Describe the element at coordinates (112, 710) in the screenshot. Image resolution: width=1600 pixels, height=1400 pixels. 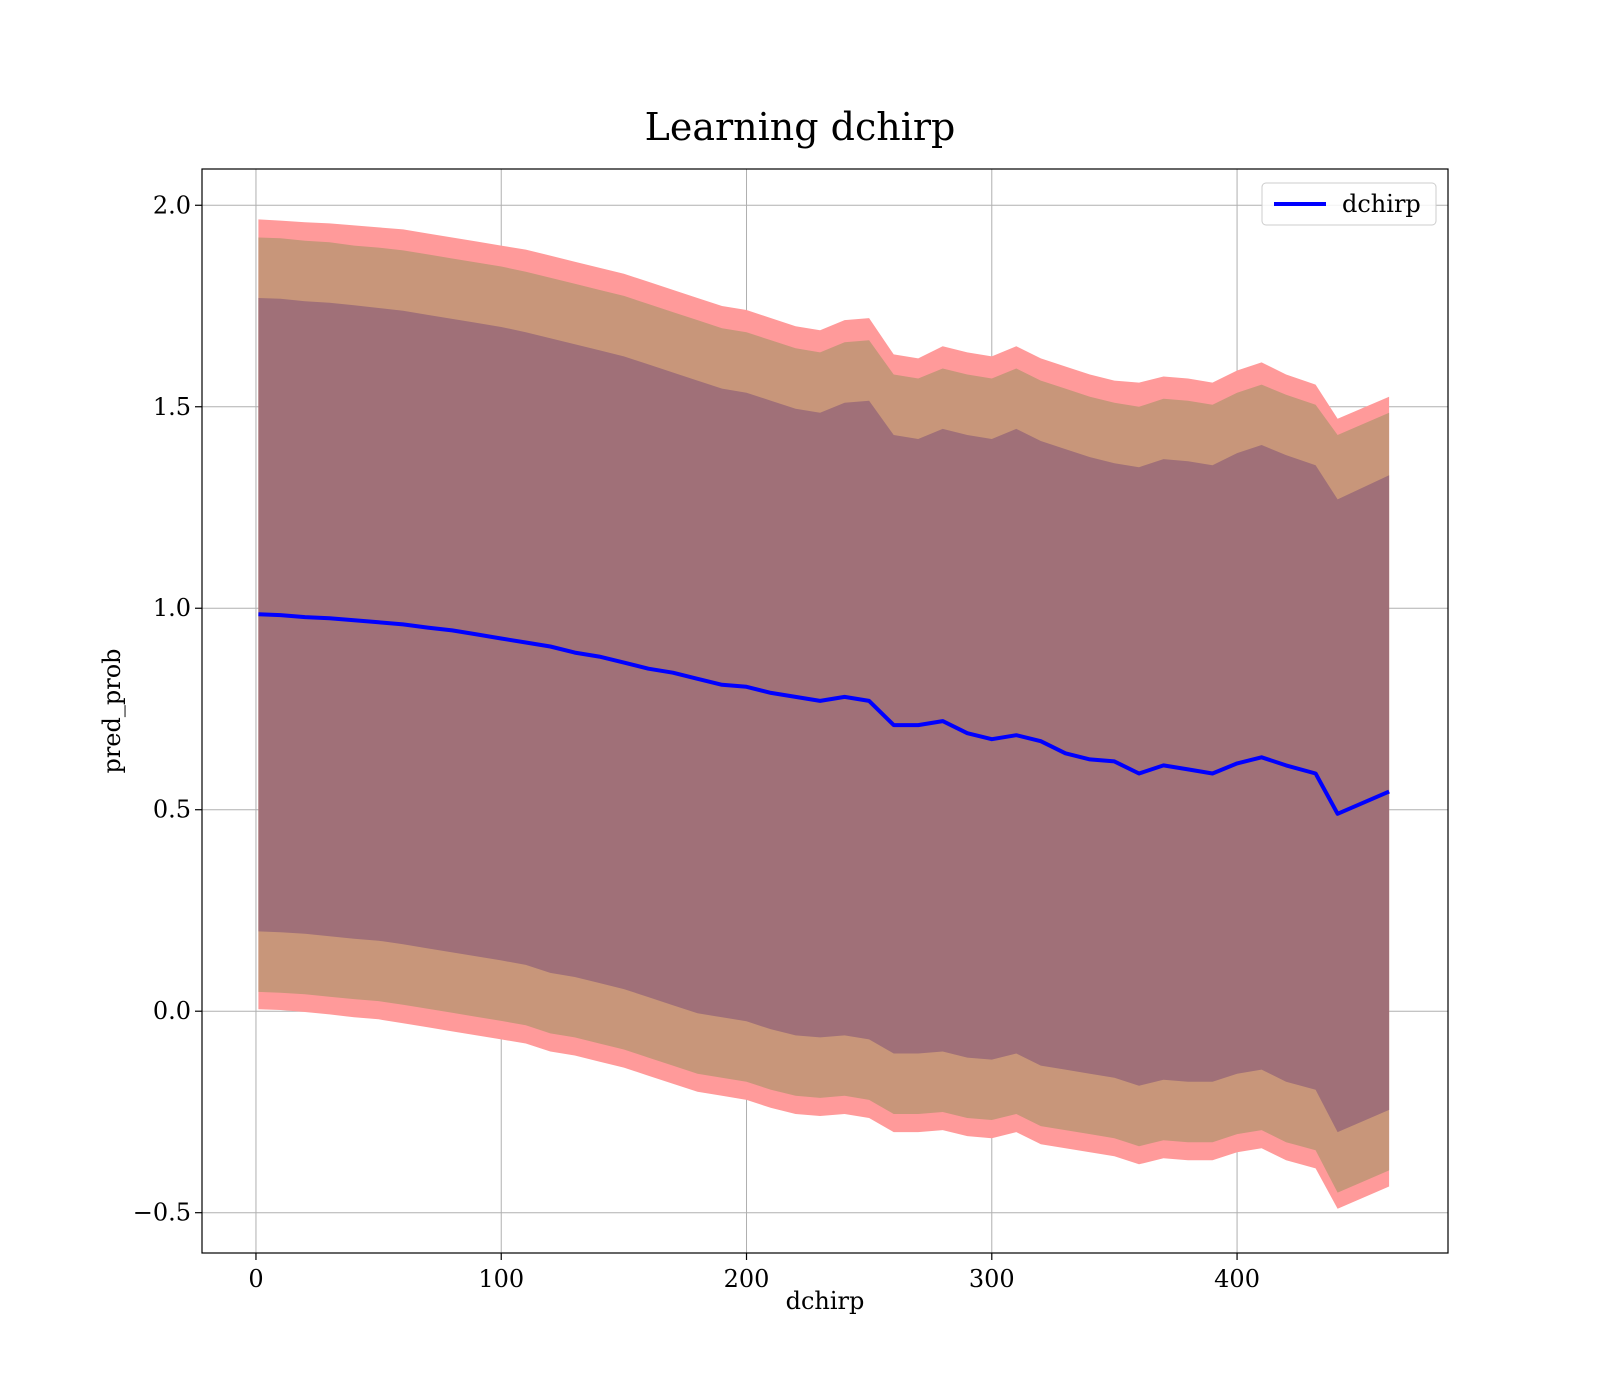
I see `y-axis-label: pred_prob` at that location.